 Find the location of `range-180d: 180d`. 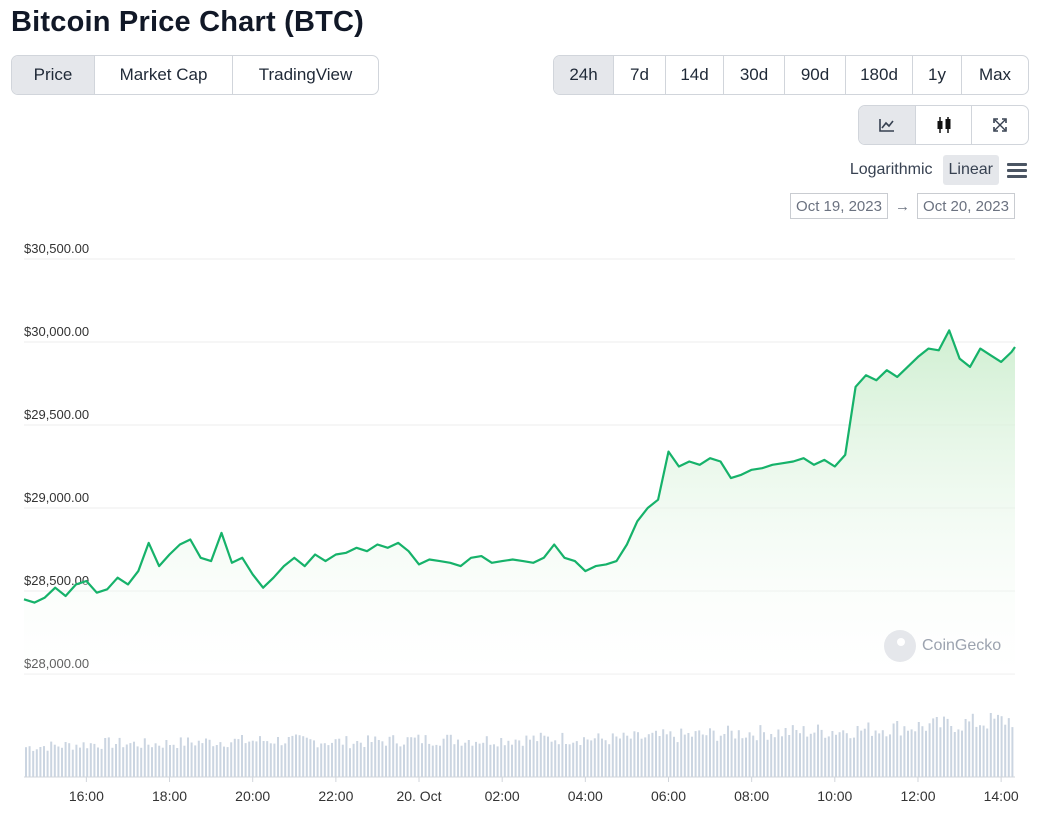

range-180d: 180d is located at coordinates (879, 75).